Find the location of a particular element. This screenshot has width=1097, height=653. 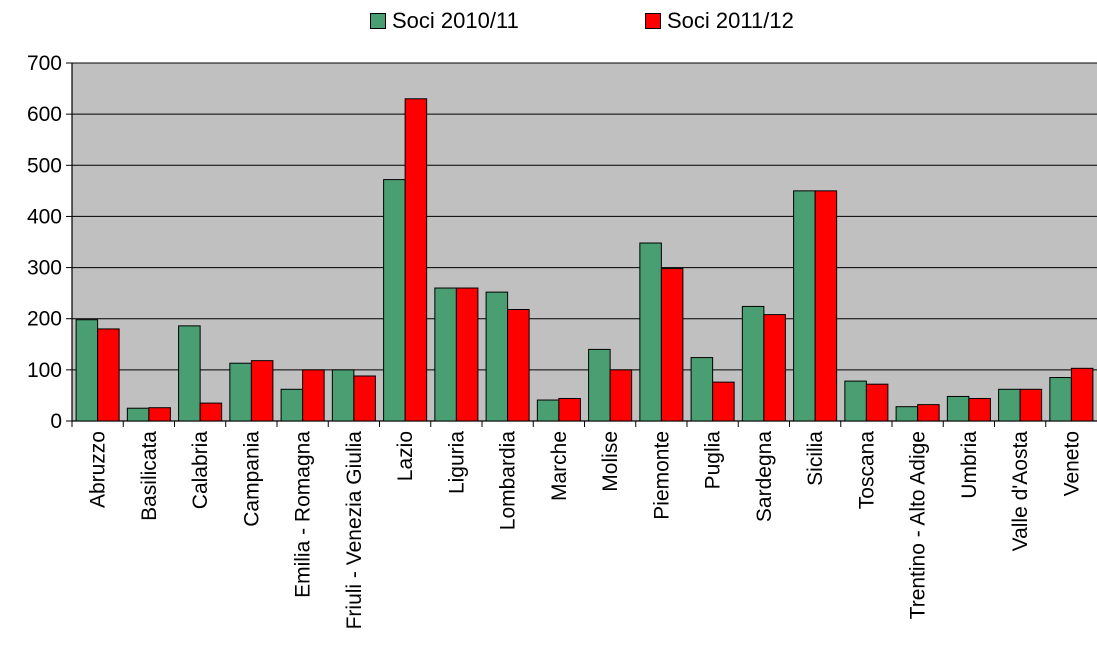

x-tick-label: Basilicata is located at coordinates (149, 476).